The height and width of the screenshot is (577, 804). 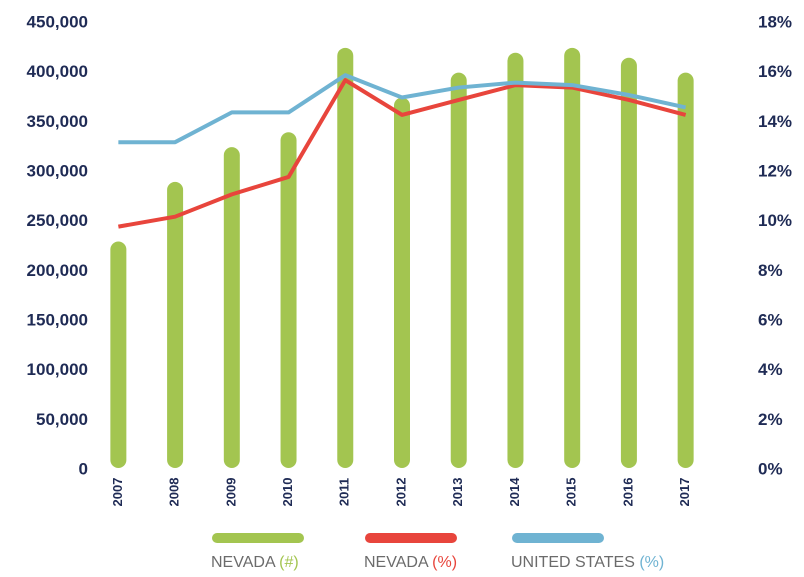 I want to click on line, so click(x=402, y=109).